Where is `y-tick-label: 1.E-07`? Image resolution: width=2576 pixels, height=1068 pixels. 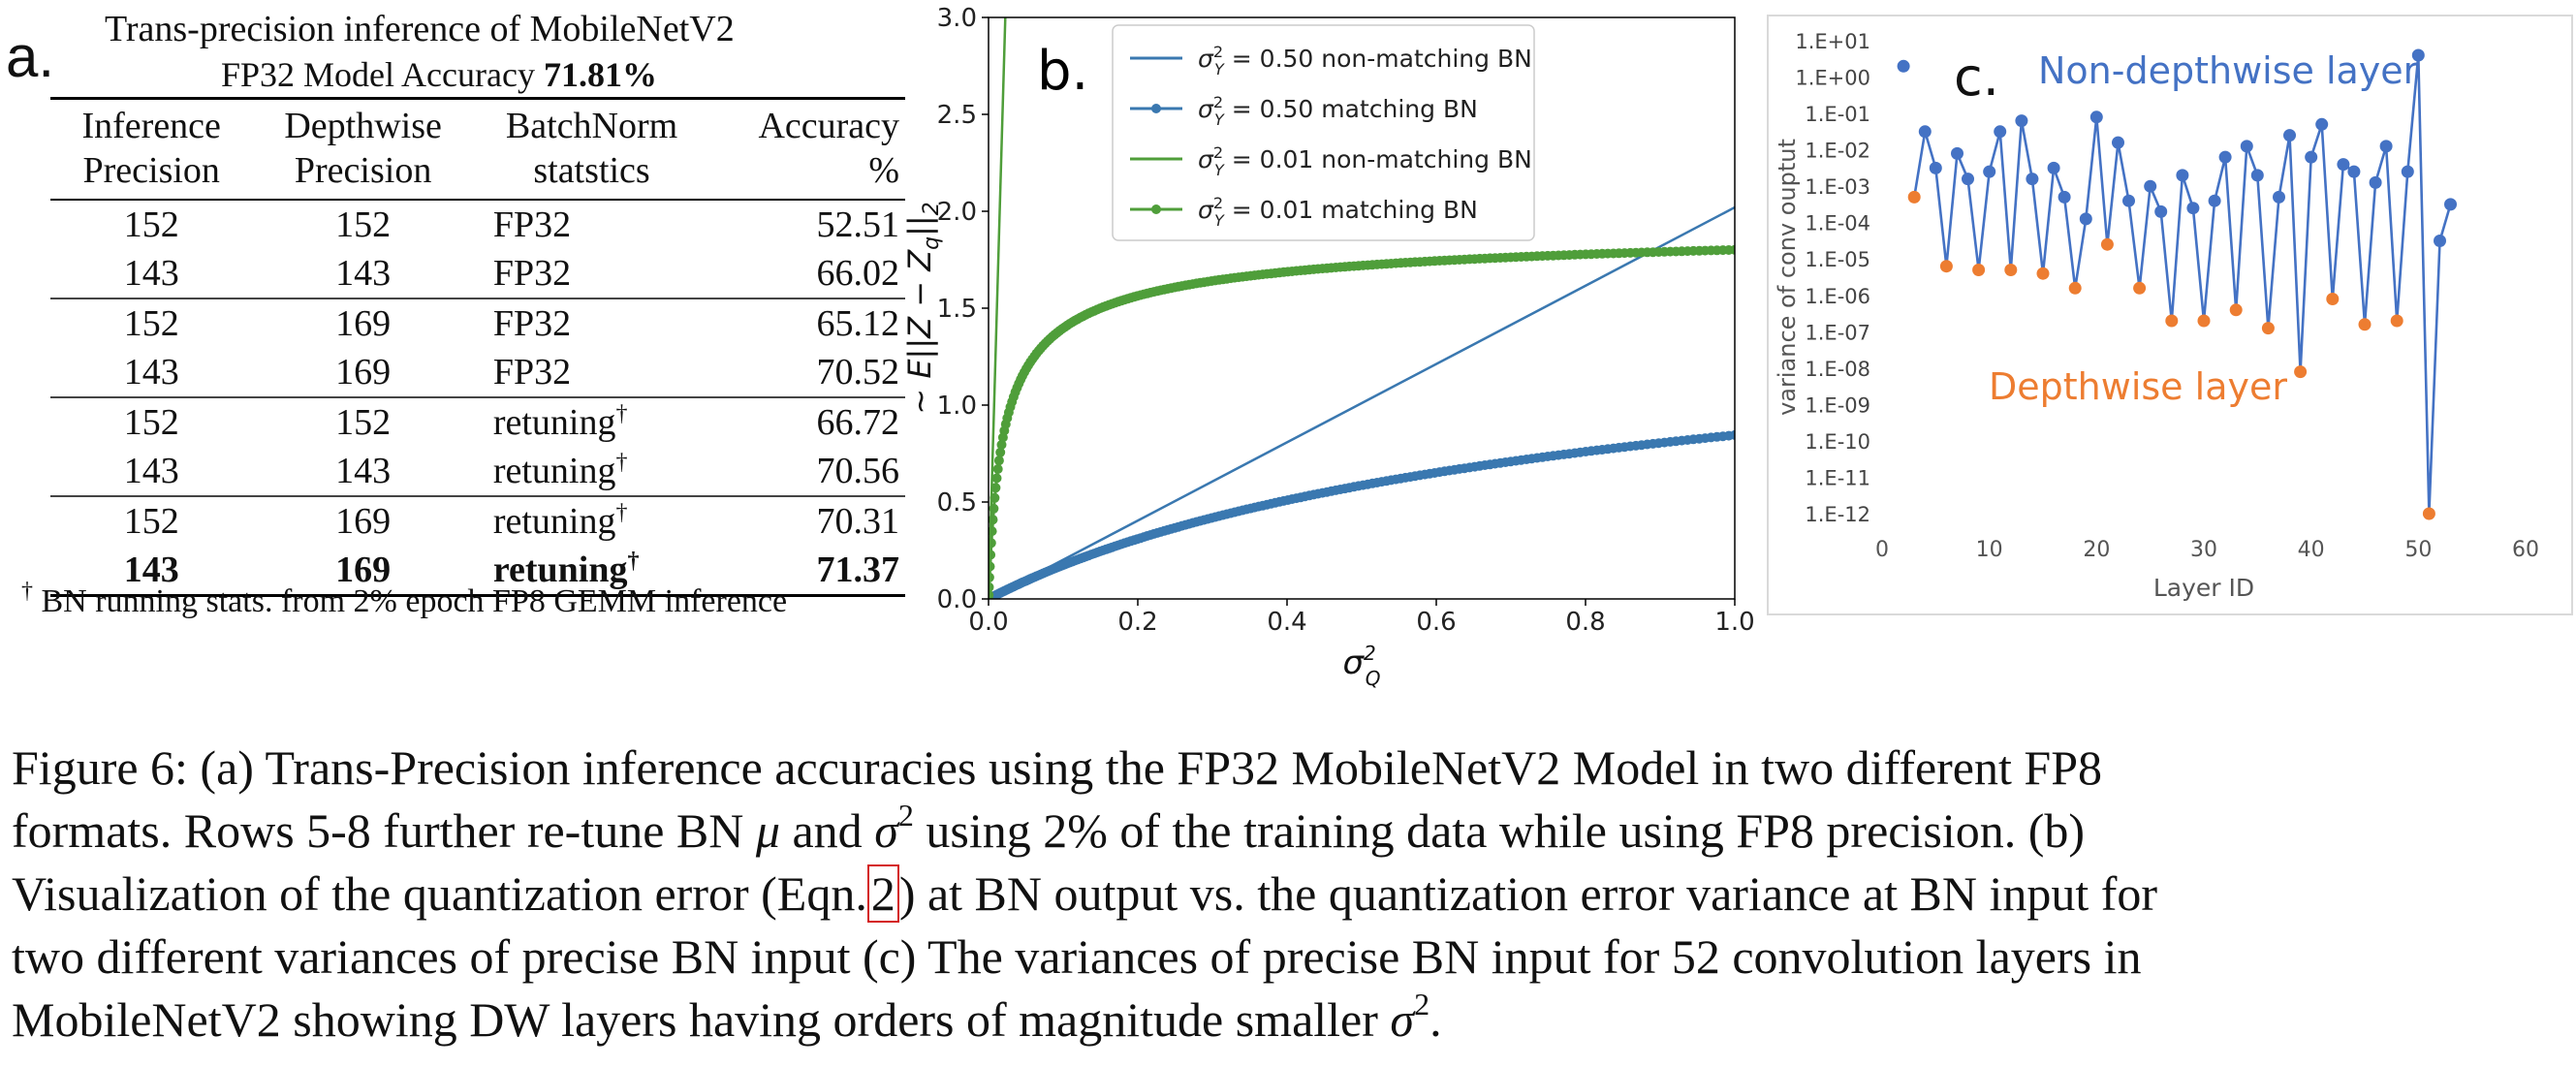
y-tick-label: 1.E-07 is located at coordinates (1837, 332).